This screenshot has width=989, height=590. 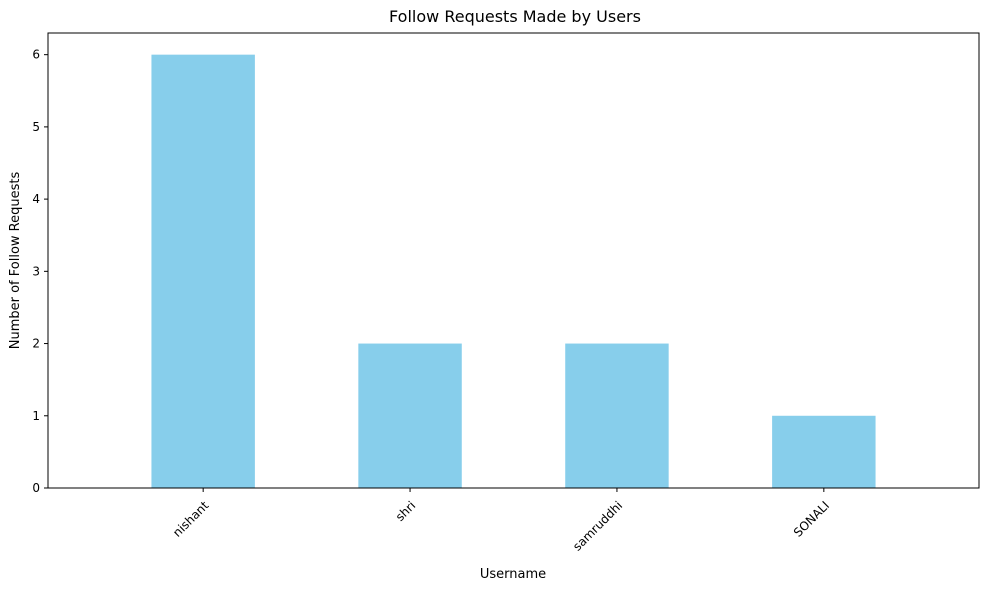 What do you see at coordinates (36, 55) in the screenshot?
I see `y-tick-label: 6` at bounding box center [36, 55].